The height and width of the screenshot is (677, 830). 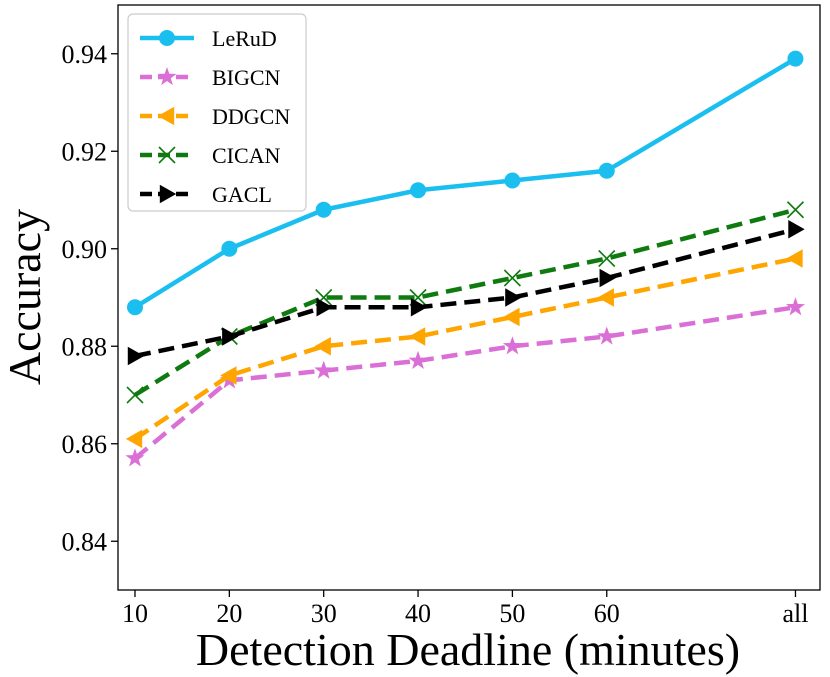 What do you see at coordinates (25, 297) in the screenshot?
I see `y-axis-label: Accuracy` at bounding box center [25, 297].